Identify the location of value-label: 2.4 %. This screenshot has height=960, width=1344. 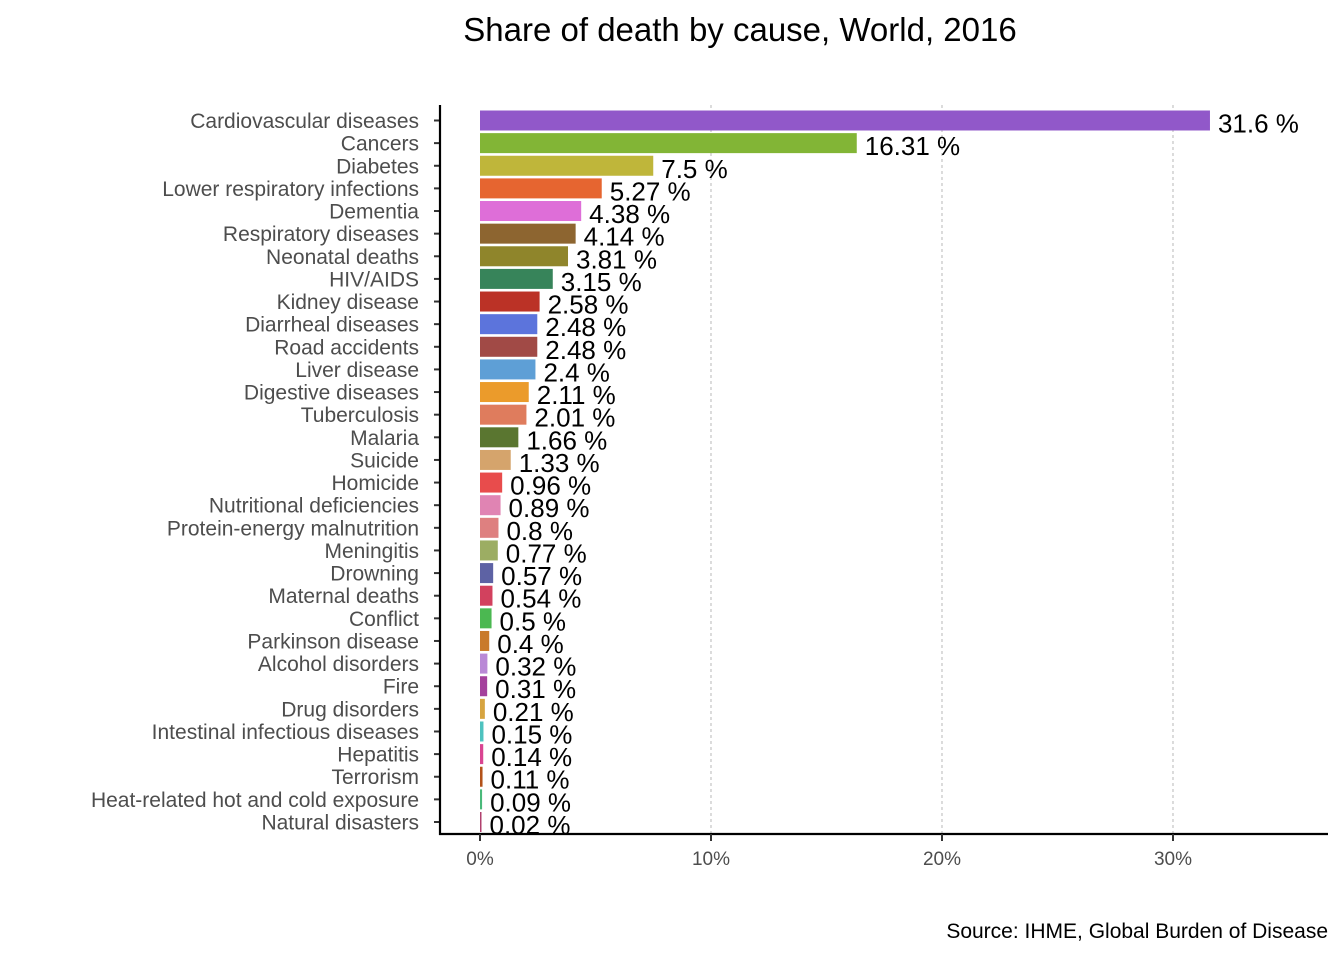
(576, 372).